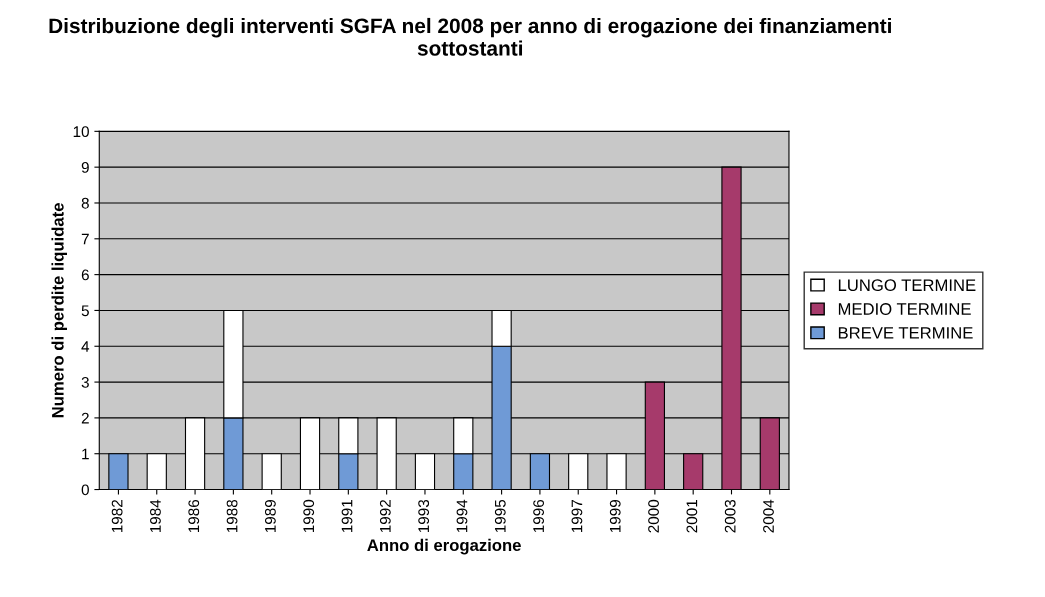 The width and height of the screenshot is (1045, 597). I want to click on y-tick-label: 9, so click(85, 167).